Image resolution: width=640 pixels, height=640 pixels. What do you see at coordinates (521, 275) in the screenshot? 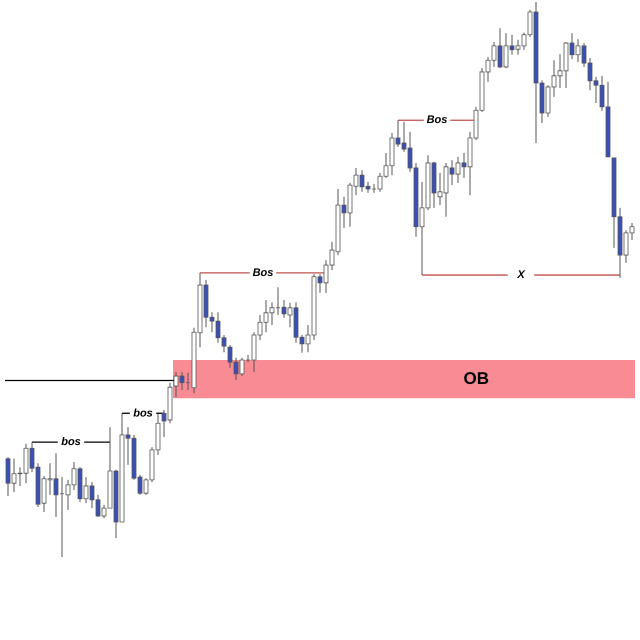
I see `ref-line-label: X` at bounding box center [521, 275].